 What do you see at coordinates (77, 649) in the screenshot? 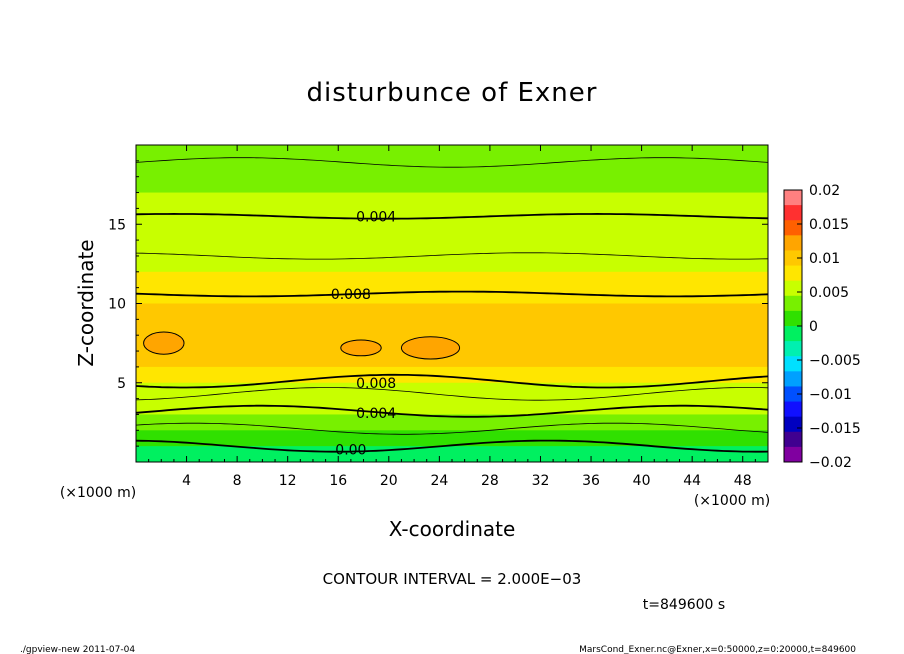
I see `footer-left: ./gpview-new 2011-07-04` at bounding box center [77, 649].